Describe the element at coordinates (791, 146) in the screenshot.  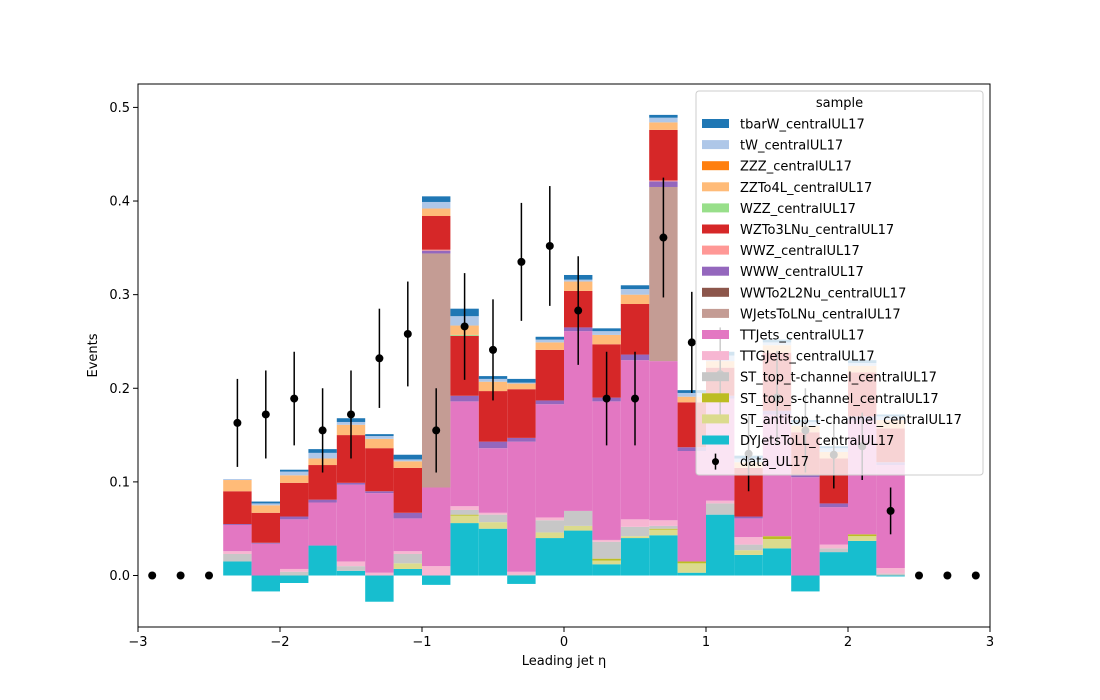
I see `legend-label-tW_centralUL17: tW_centralUL17` at that location.